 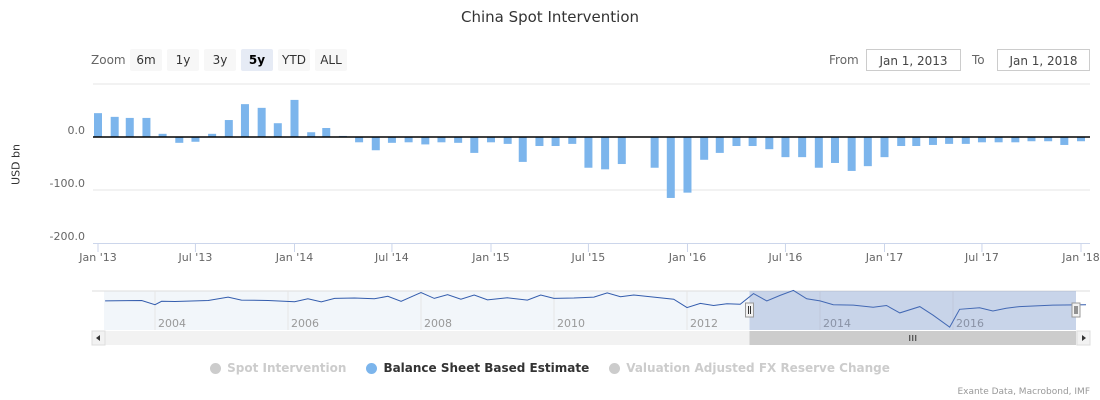 I want to click on y-tick-label: -100.0, so click(x=67, y=183).